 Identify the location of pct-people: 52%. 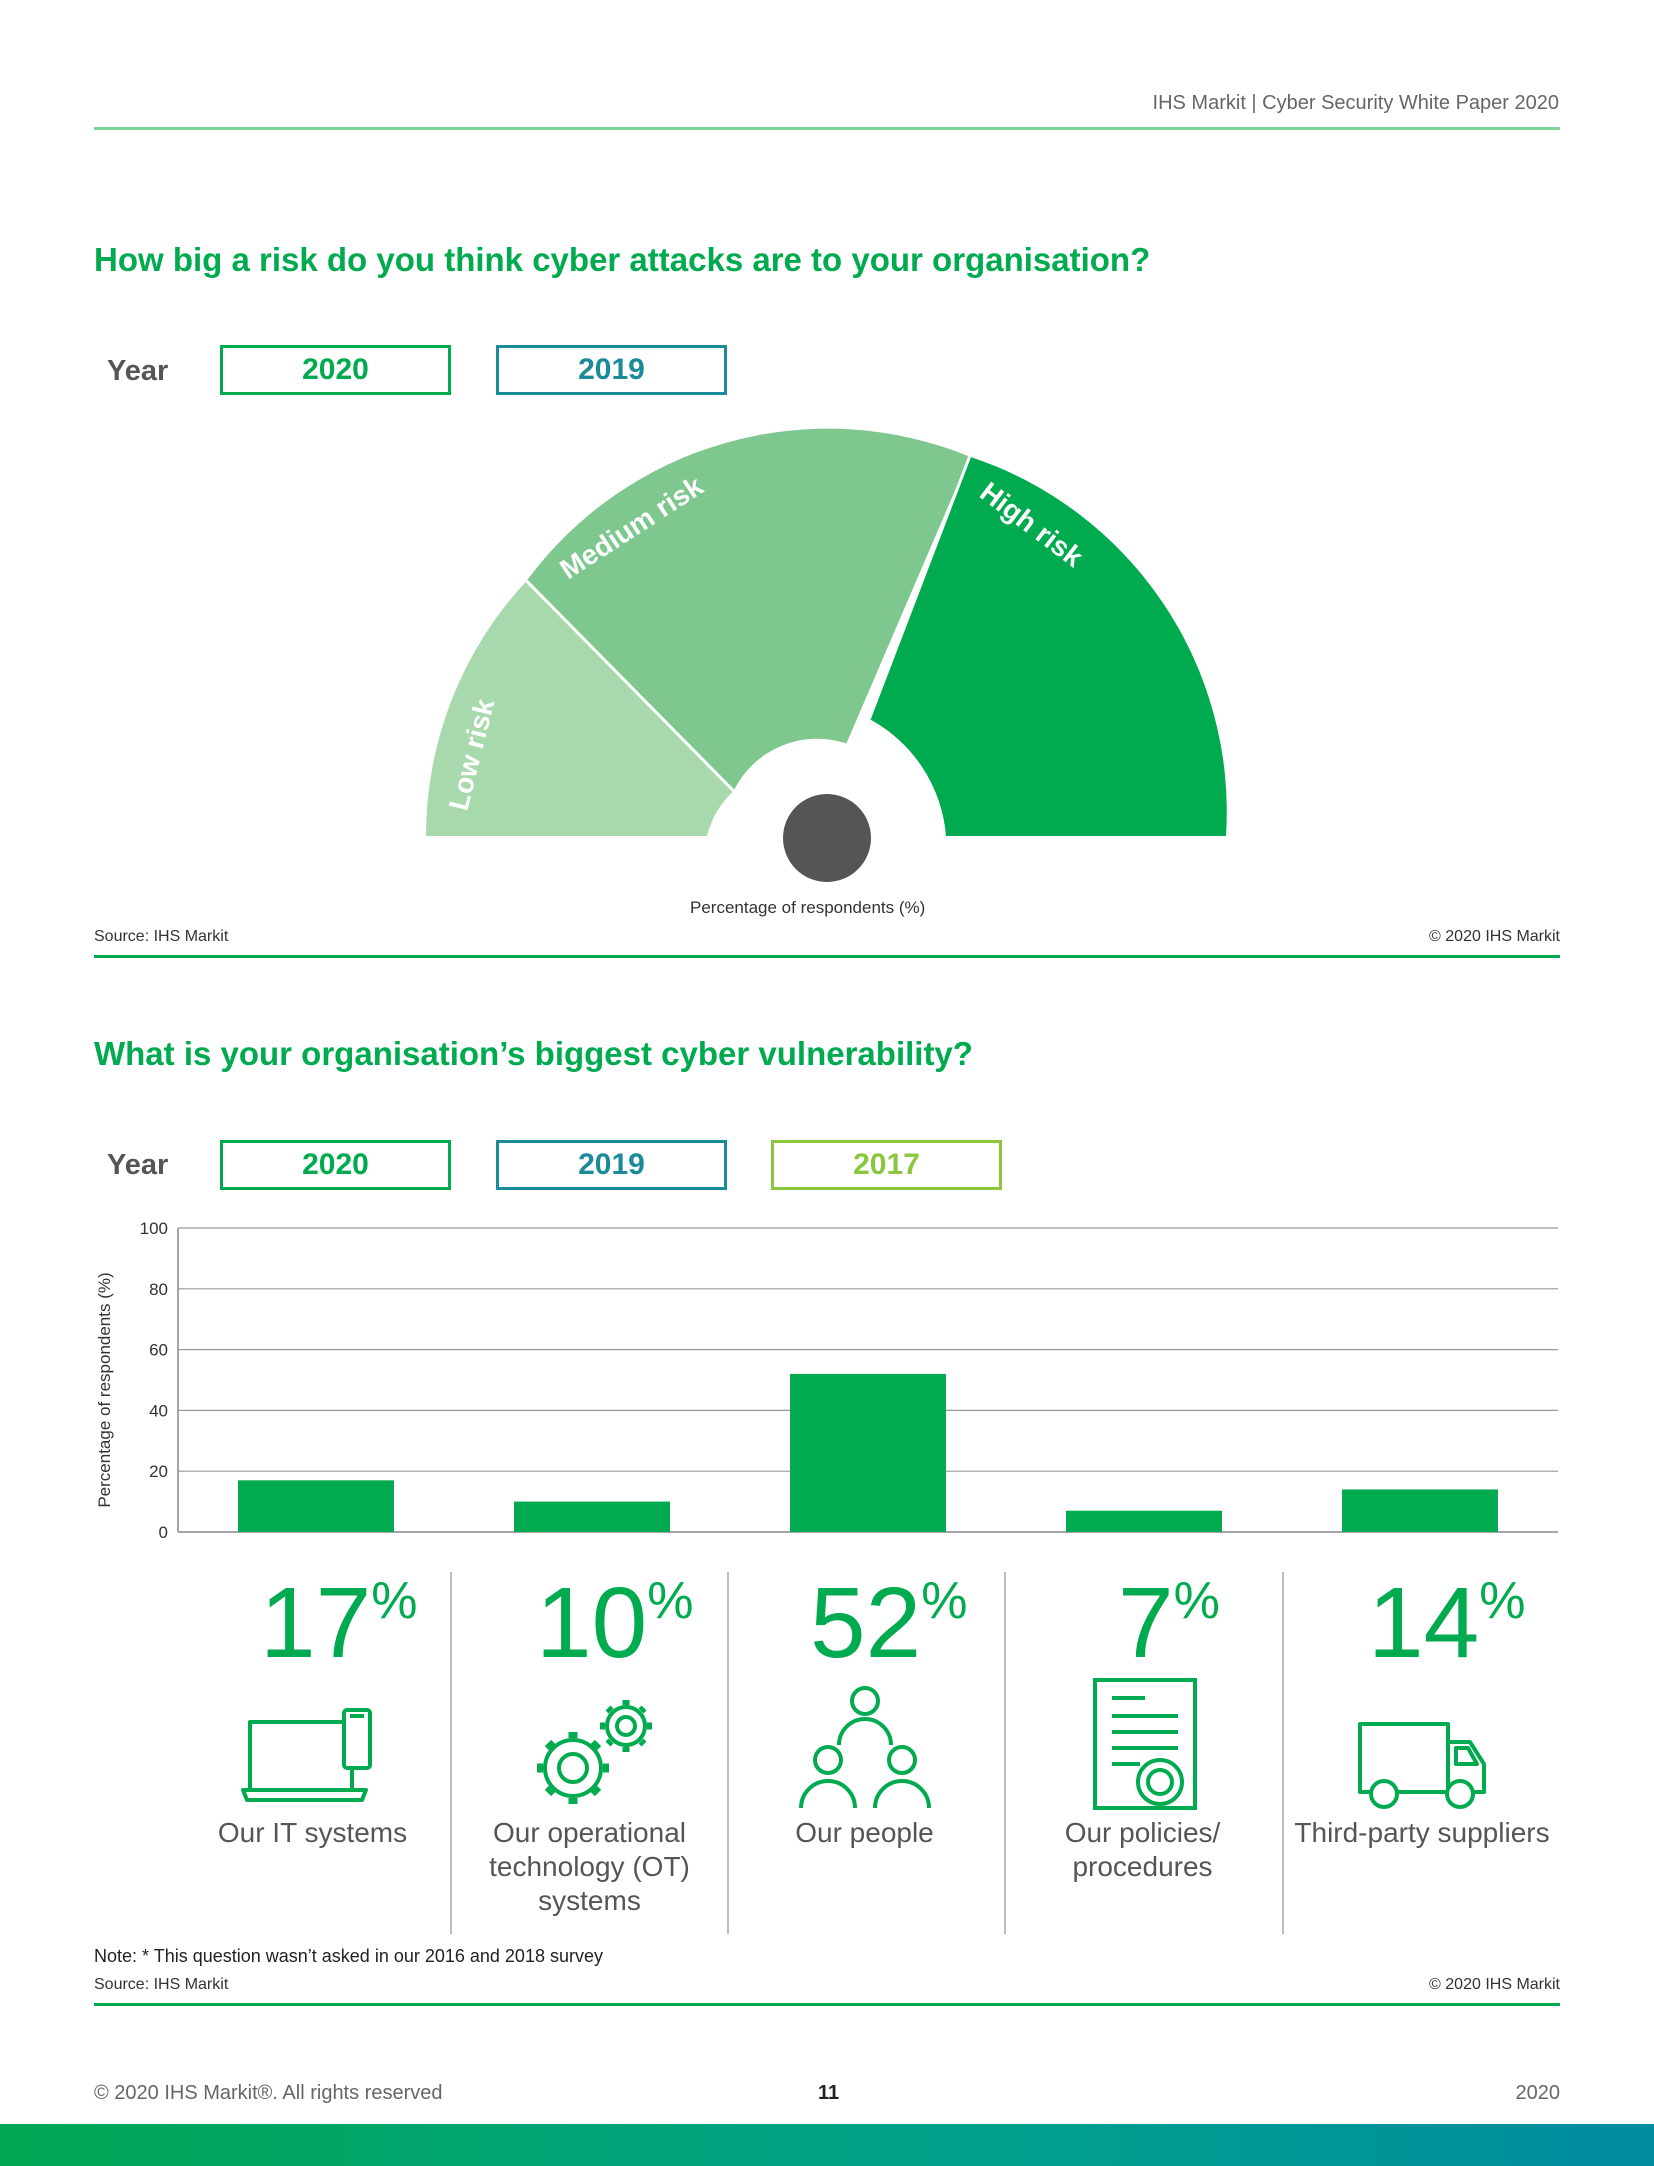
(889, 1623).